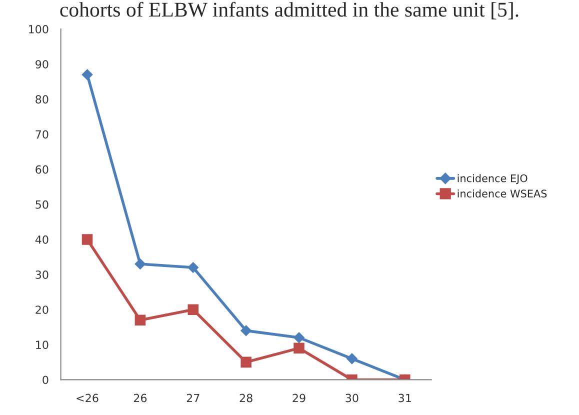 This screenshot has height=415, width=579. Describe the element at coordinates (289, 11) in the screenshot. I see `text: cohorts of ELBW infants admitted in the same unit [5].` at that location.